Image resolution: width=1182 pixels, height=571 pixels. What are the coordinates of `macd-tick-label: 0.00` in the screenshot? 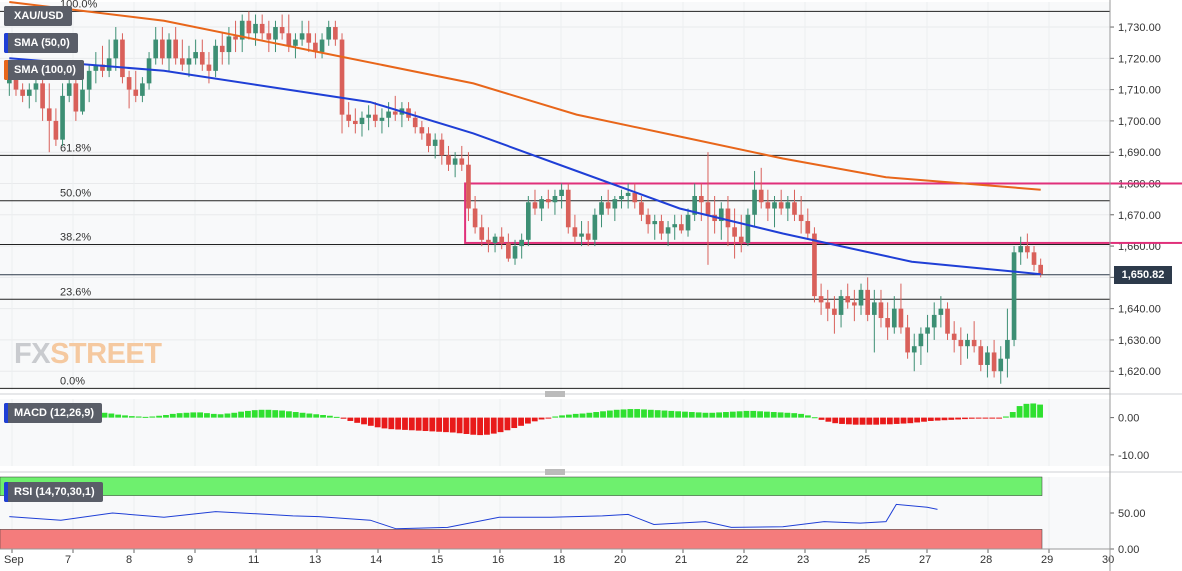 It's located at (1128, 419).